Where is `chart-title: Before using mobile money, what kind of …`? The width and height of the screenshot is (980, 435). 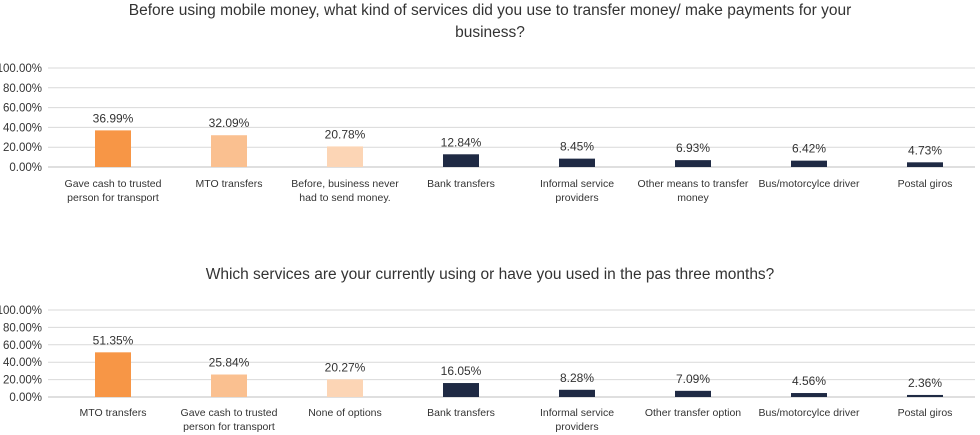 chart-title: Before using mobile money, what kind of … is located at coordinates (490, 21).